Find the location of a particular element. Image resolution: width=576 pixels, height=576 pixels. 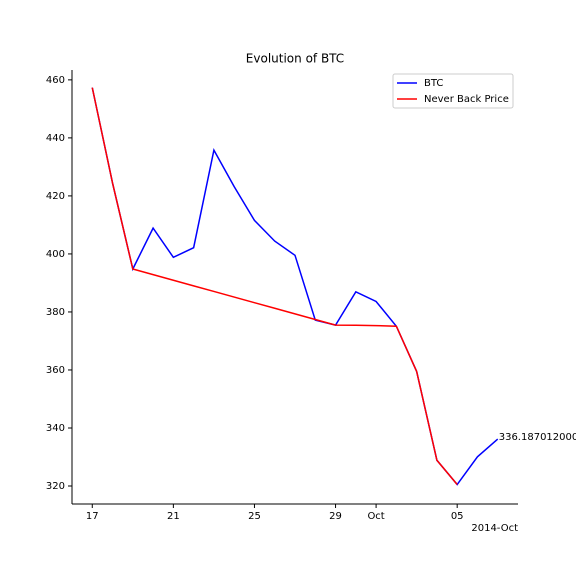

y-tick-label: 320 is located at coordinates (55, 486).